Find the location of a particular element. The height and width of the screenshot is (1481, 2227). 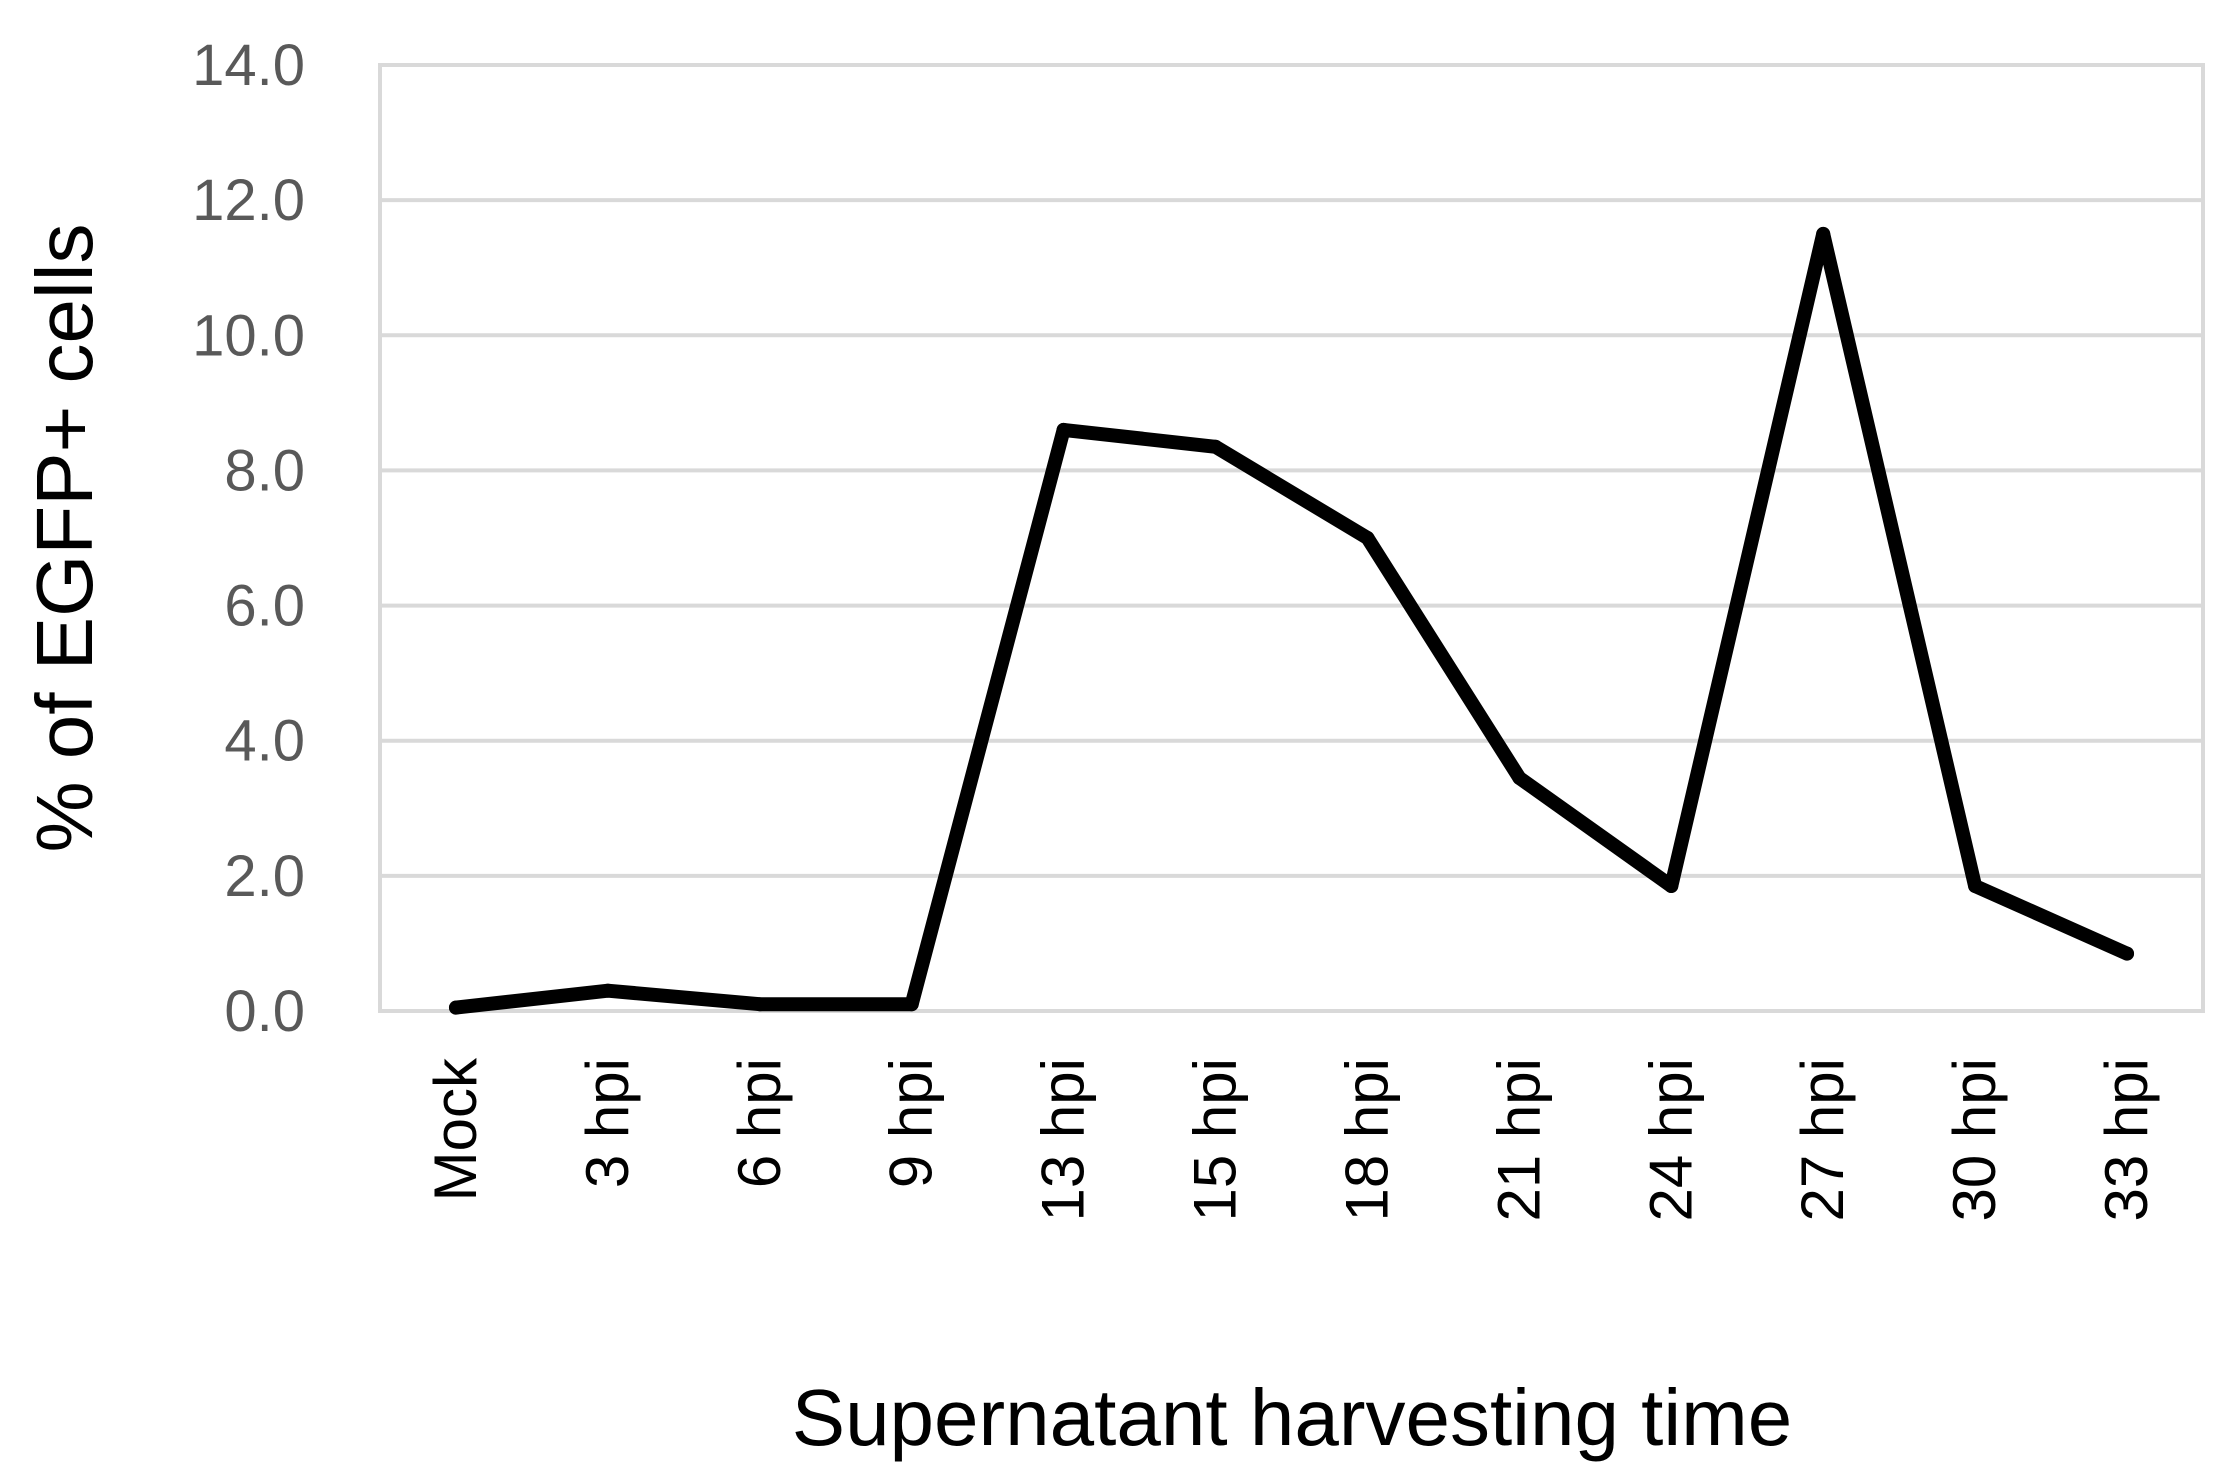

x-tick-label: Mock is located at coordinates (455, 1129).